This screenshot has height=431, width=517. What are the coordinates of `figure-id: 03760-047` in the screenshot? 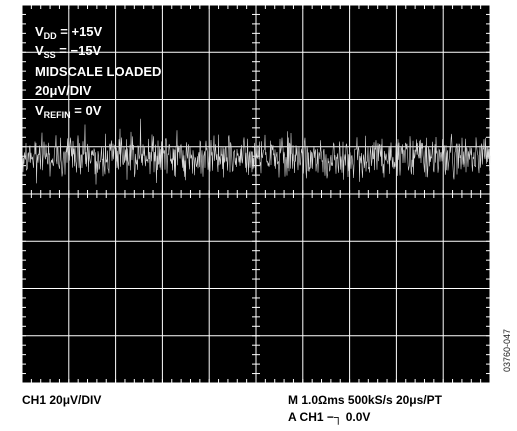 It's located at (507, 350).